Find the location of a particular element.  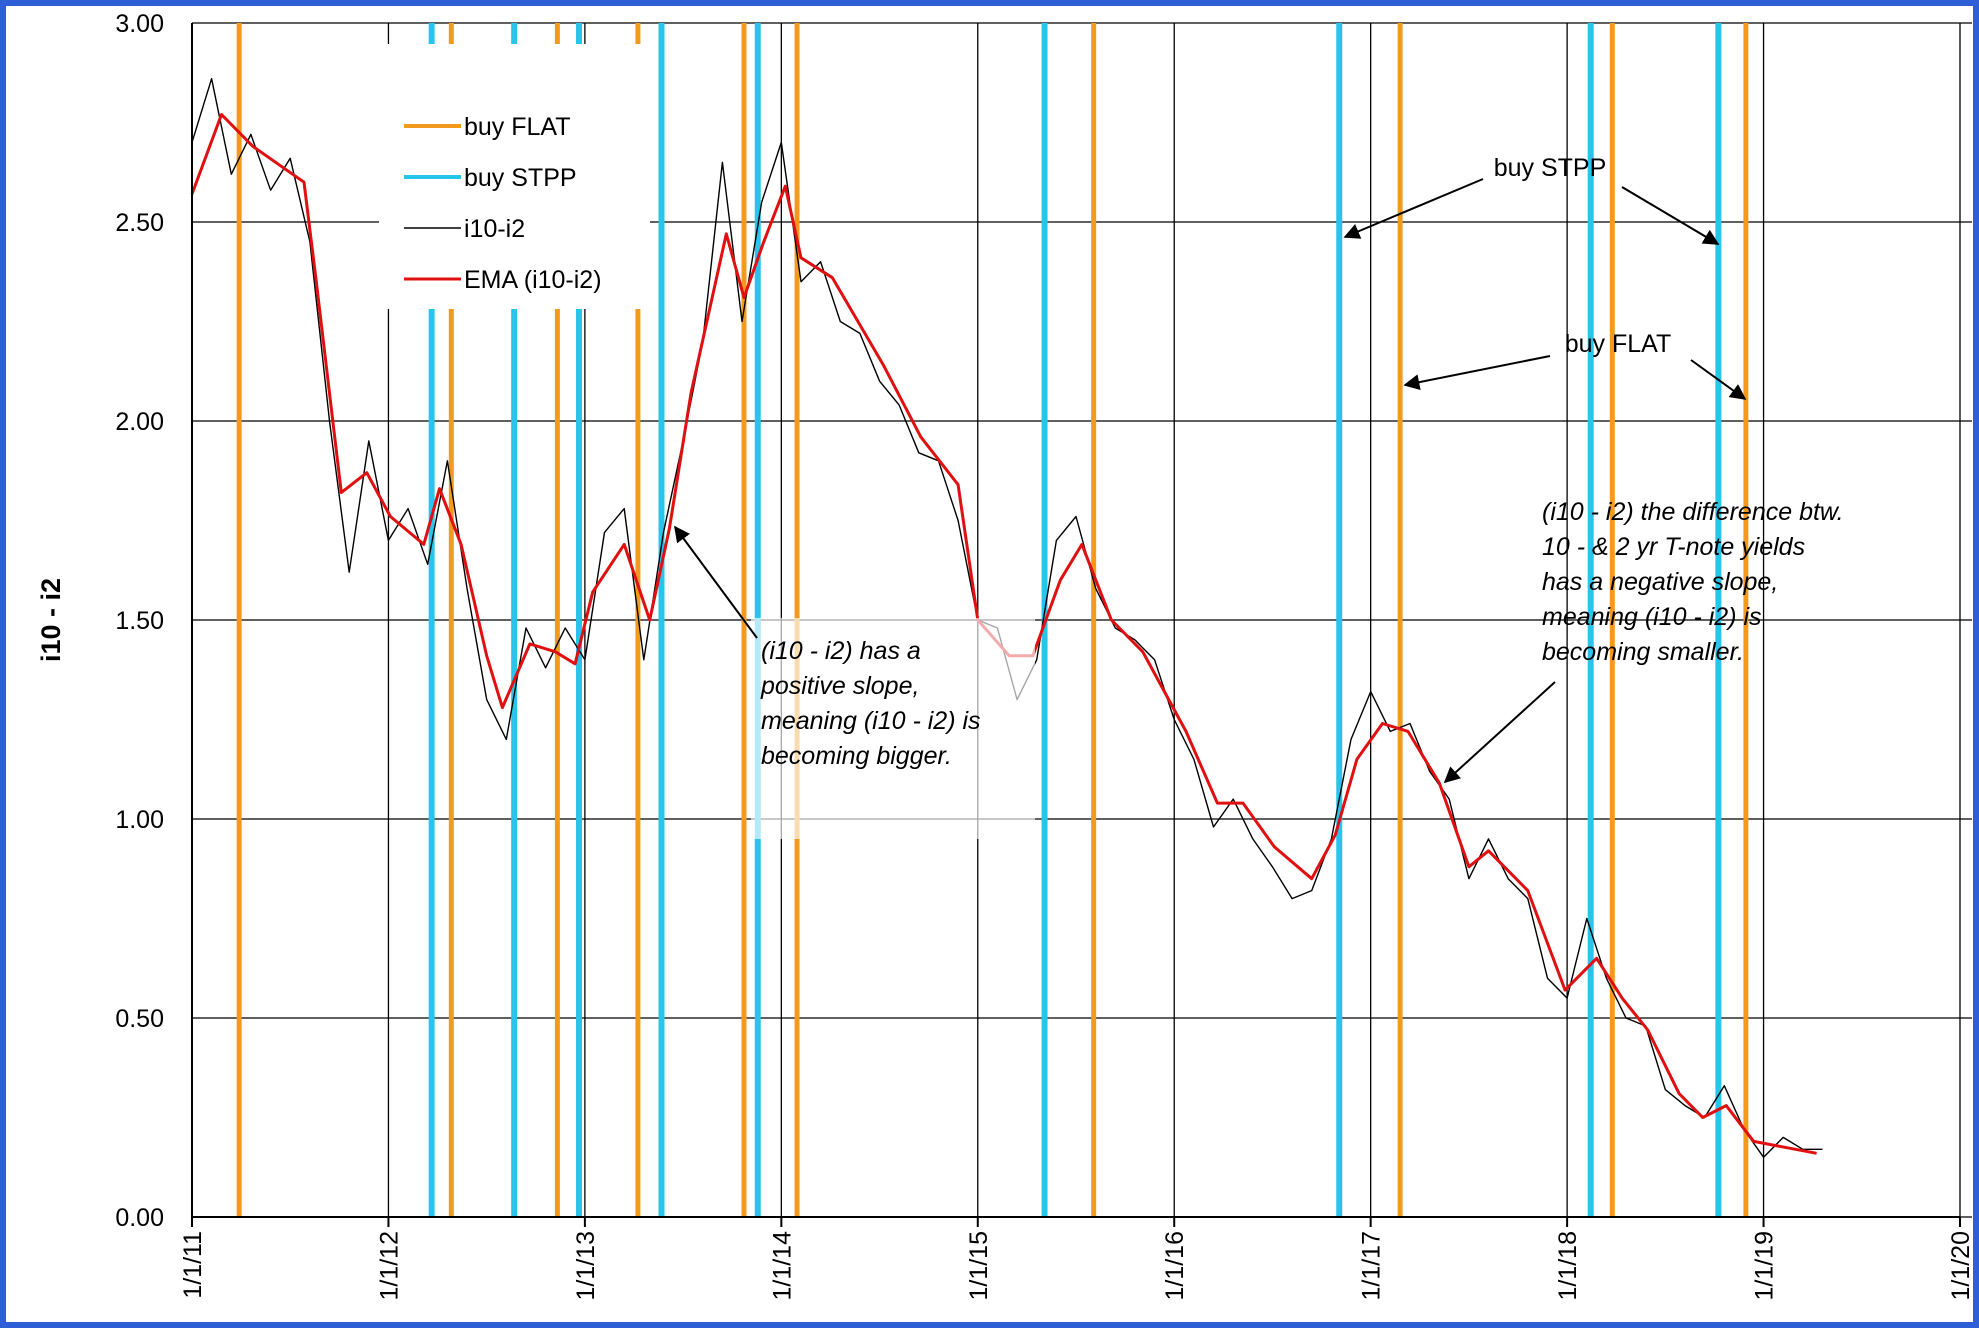

legend-label: EMA (i10-i2) is located at coordinates (533, 280).